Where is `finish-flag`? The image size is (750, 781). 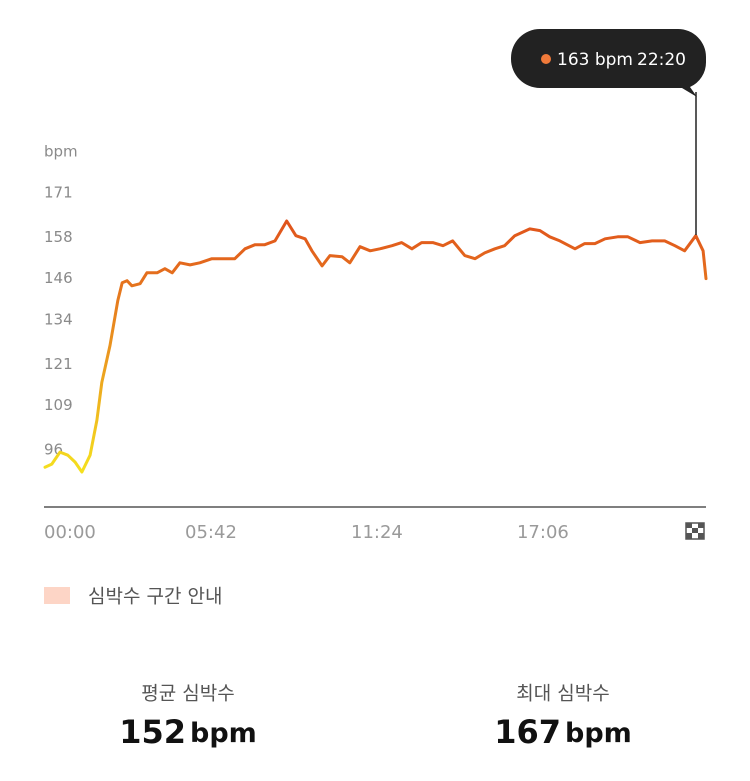 finish-flag is located at coordinates (695, 531).